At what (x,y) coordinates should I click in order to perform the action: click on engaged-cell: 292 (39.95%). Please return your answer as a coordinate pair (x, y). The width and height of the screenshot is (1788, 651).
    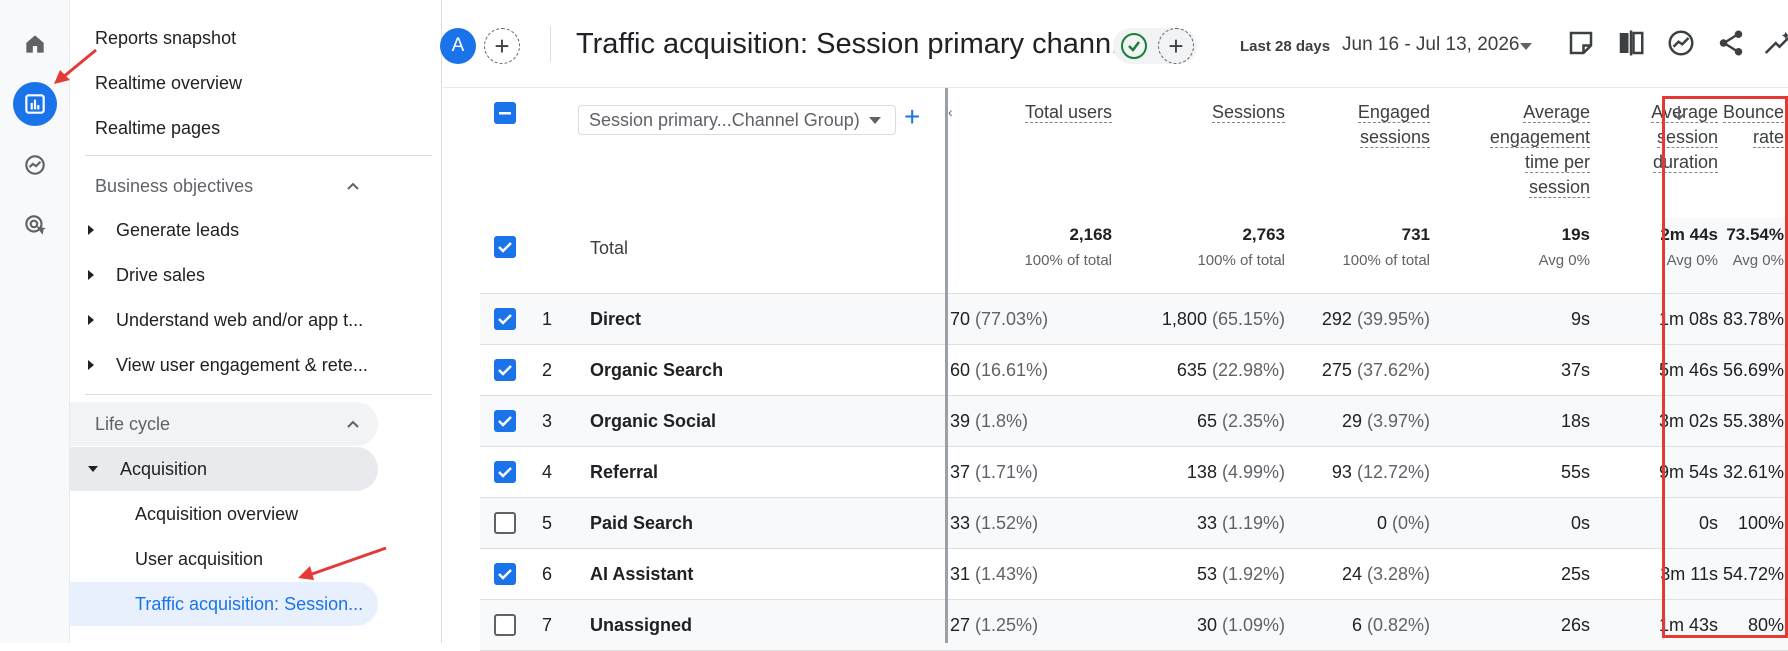
    Looking at the image, I should click on (1360, 319).